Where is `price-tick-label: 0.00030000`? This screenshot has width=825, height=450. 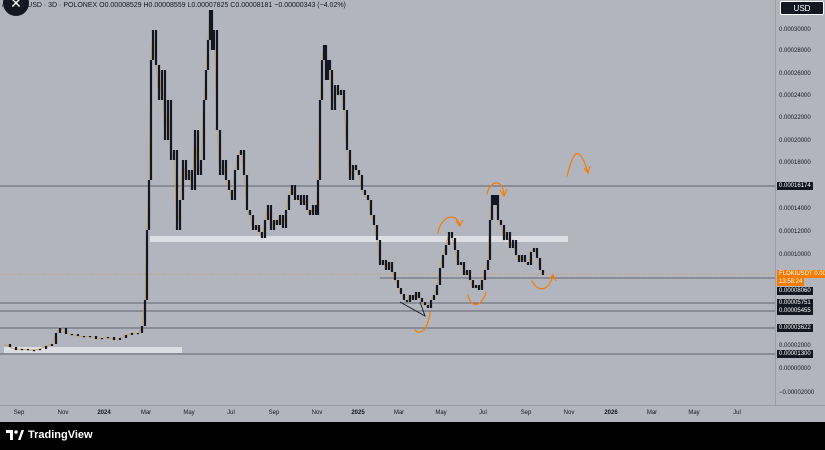
price-tick-label: 0.00030000 is located at coordinates (795, 30).